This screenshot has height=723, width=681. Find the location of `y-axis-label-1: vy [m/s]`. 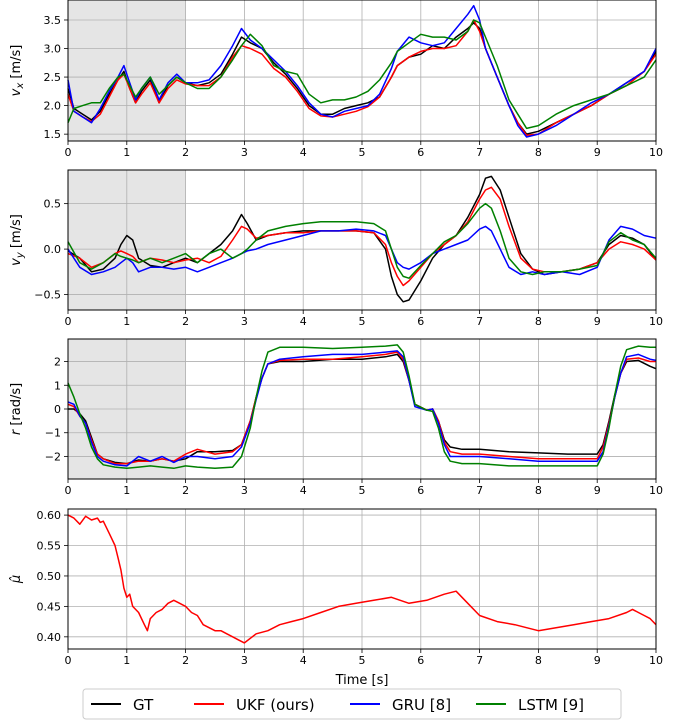

y-axis-label-1: vy [m/s] is located at coordinates (17, 240).